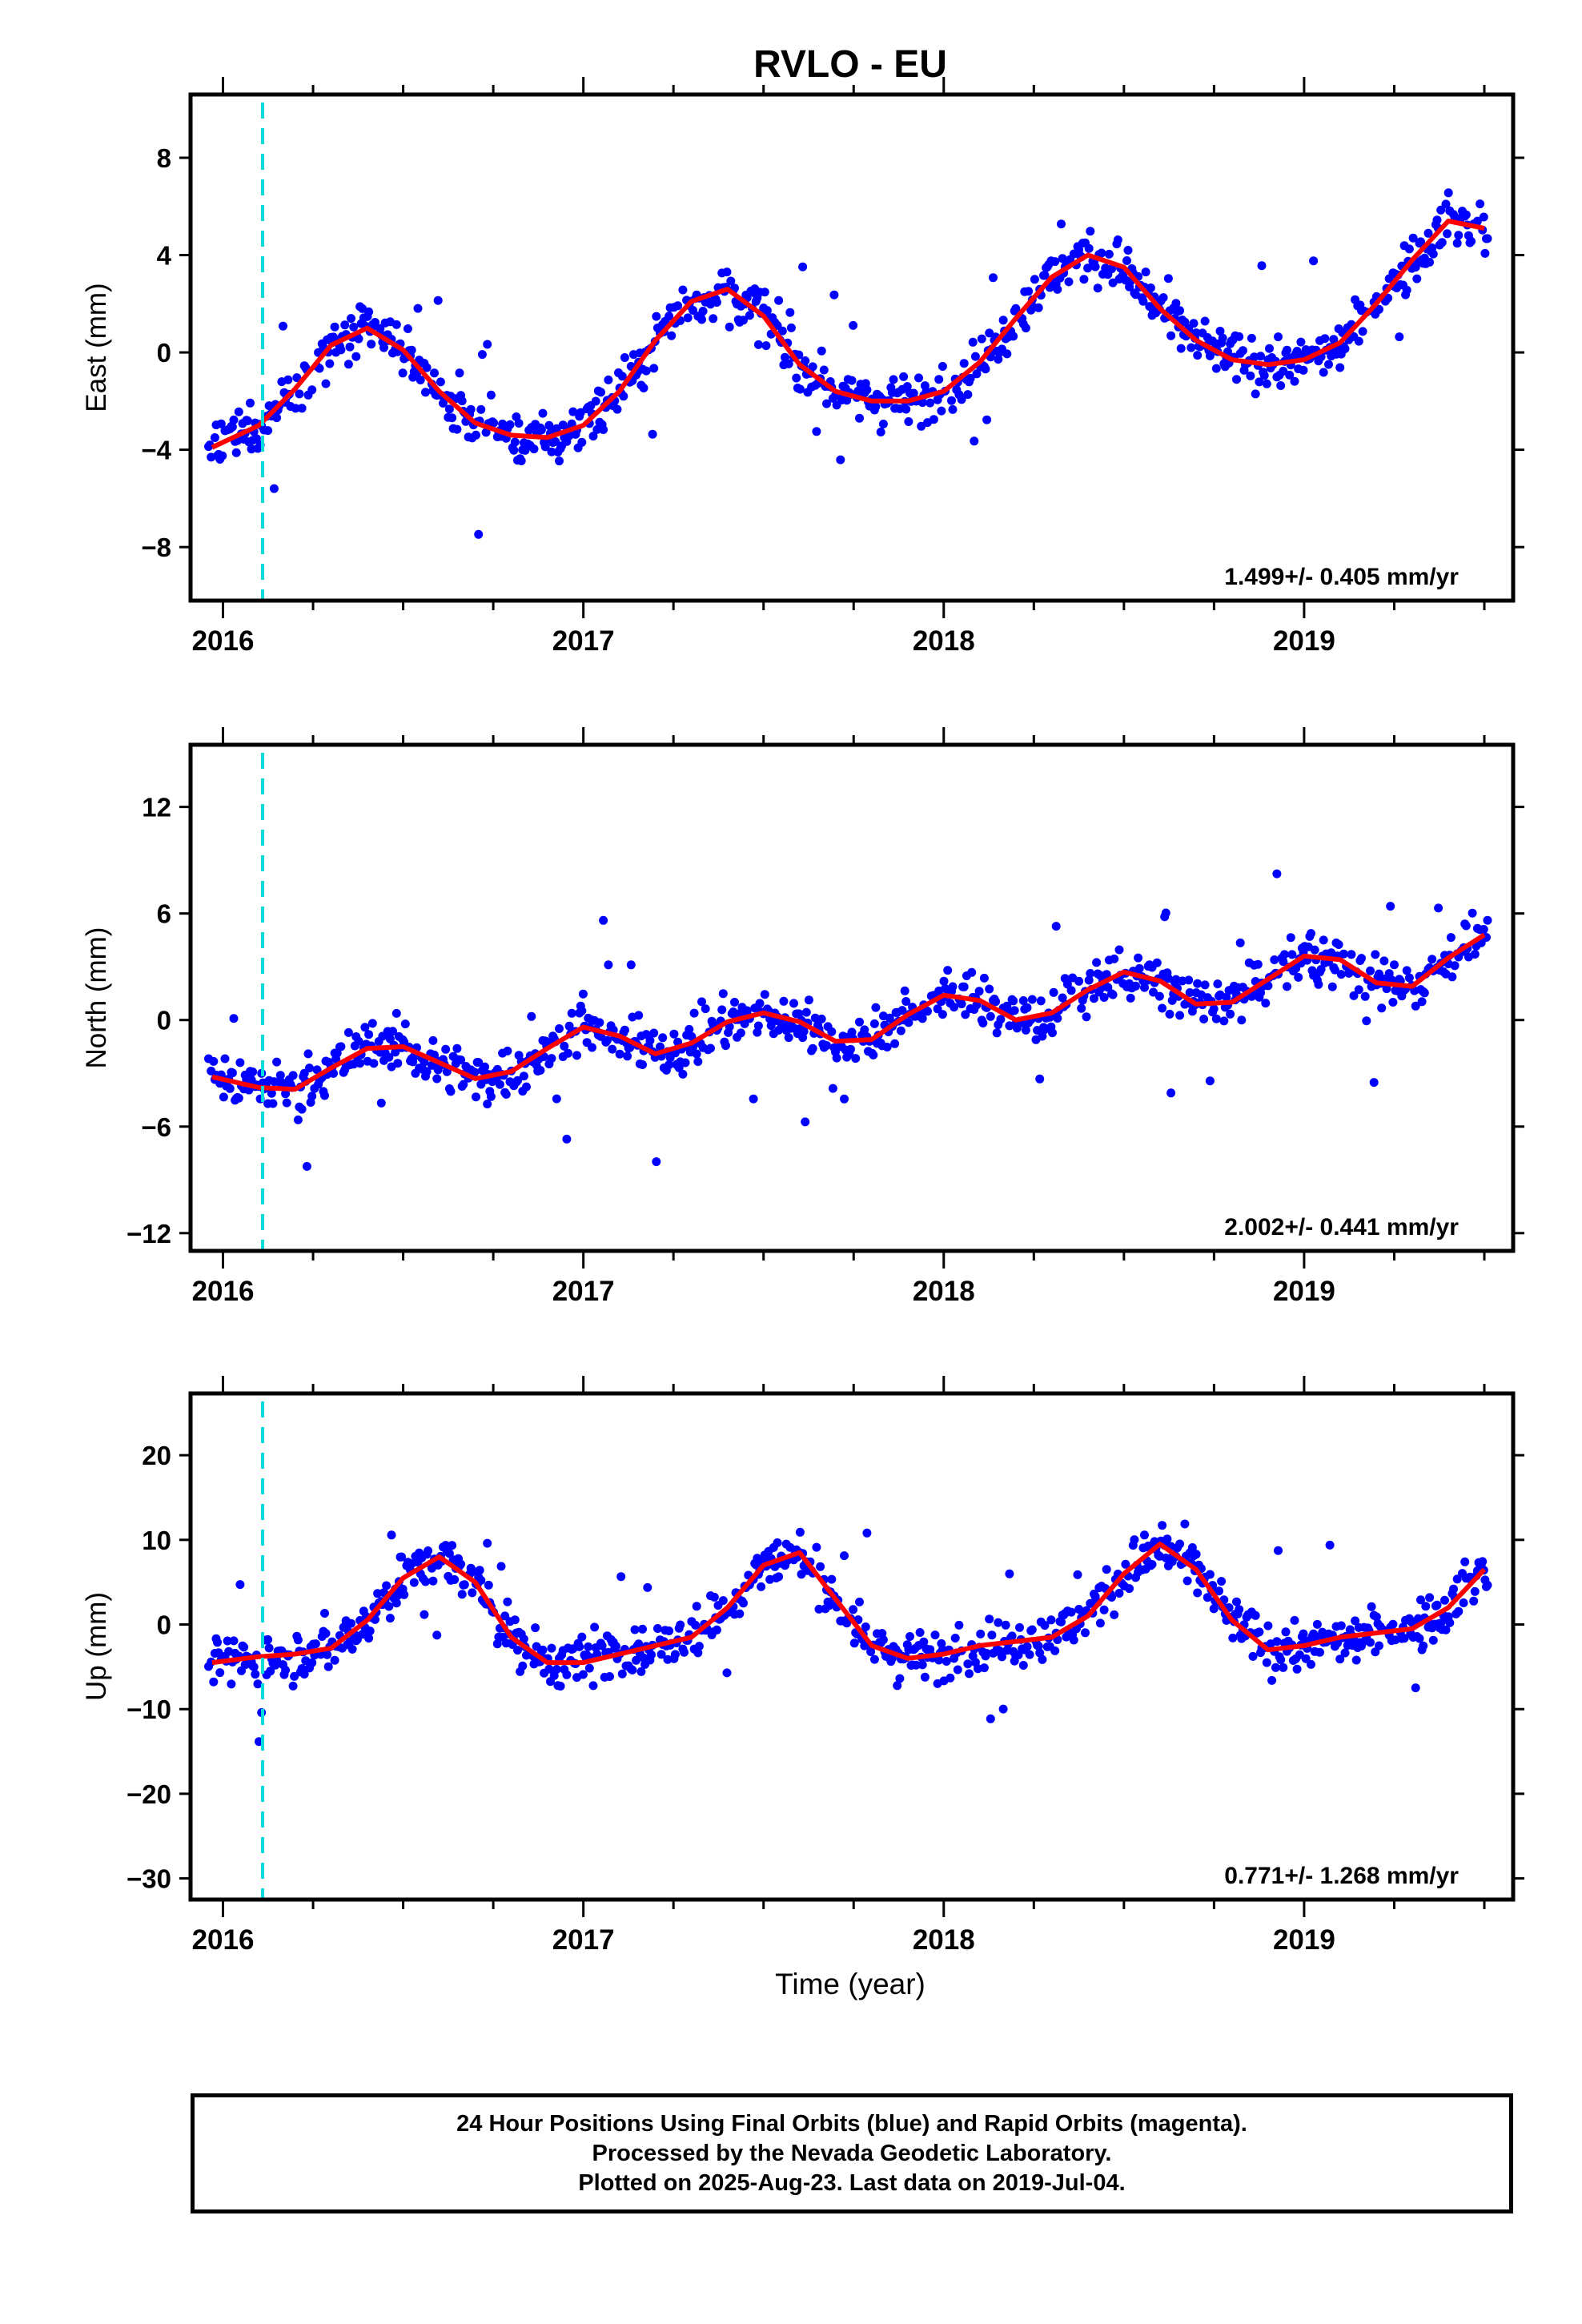 The height and width of the screenshot is (2324, 1582). I want to click on velocity-label-east: 1.499+/- 0.405 mm/yr, so click(1341, 577).